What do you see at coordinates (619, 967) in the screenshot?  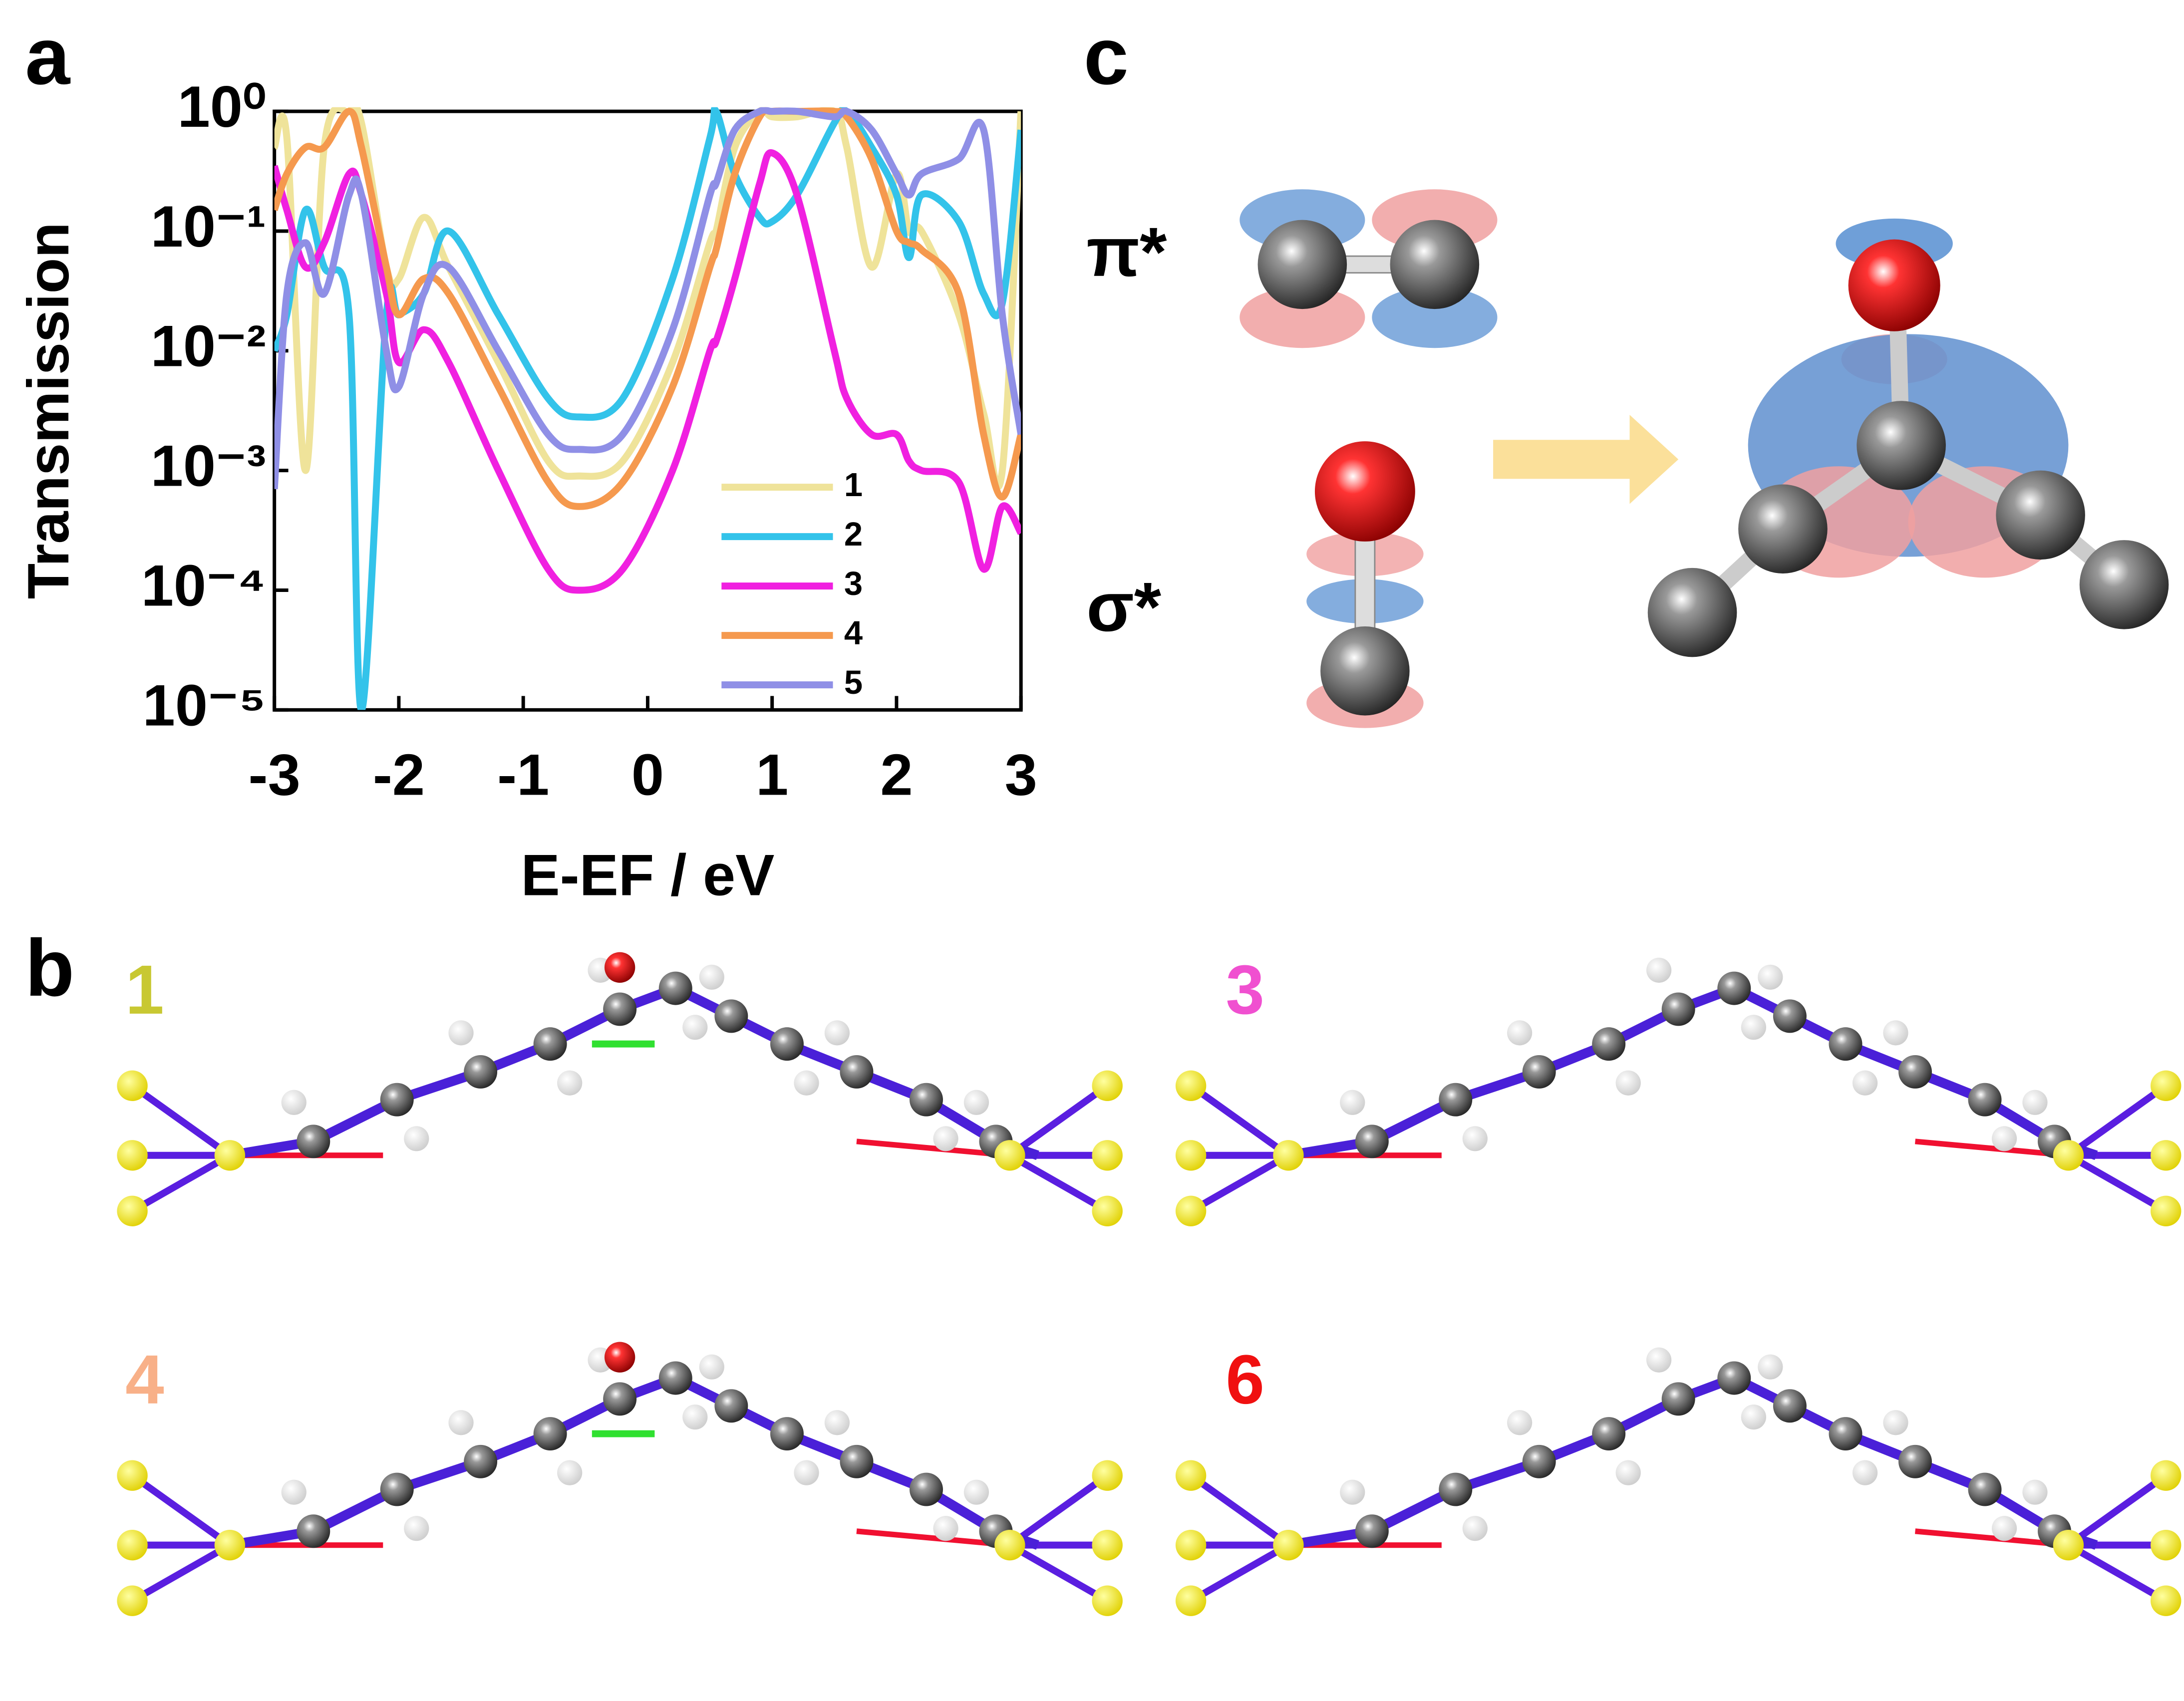 I see `o-atom` at bounding box center [619, 967].